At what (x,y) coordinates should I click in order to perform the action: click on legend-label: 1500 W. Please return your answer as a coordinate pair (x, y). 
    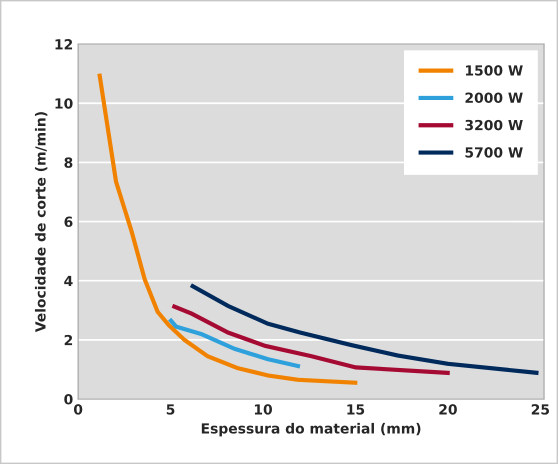
    Looking at the image, I should click on (494, 70).